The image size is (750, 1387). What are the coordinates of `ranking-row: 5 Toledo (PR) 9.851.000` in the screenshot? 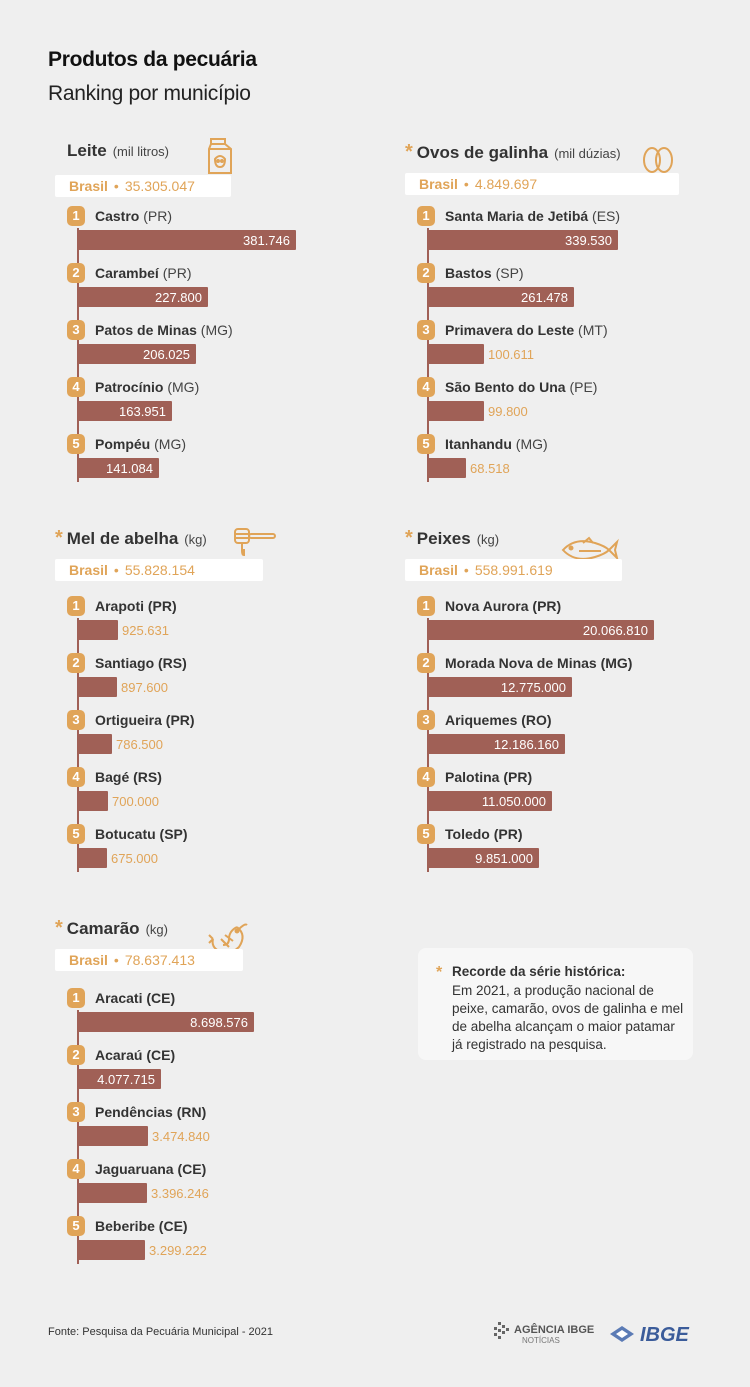 It's located at (582, 852).